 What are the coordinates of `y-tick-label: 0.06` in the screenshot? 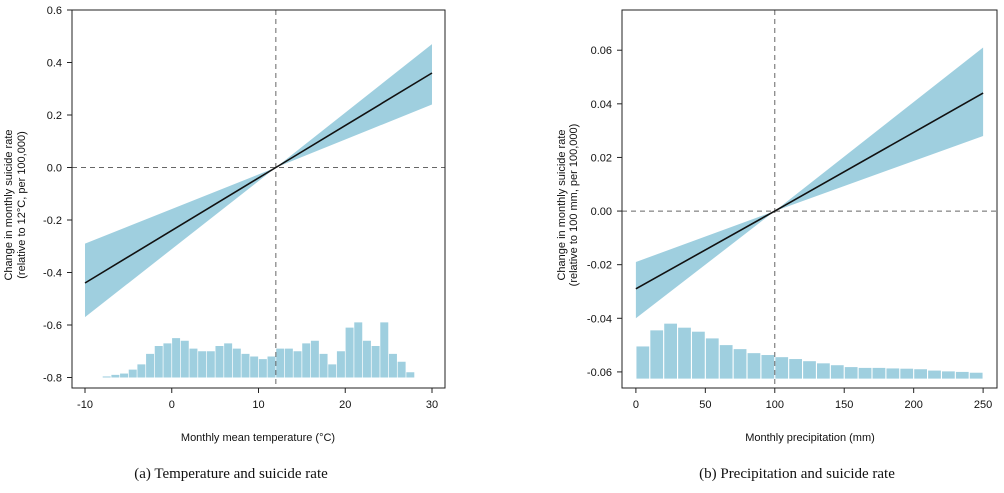 It's located at (601, 51).